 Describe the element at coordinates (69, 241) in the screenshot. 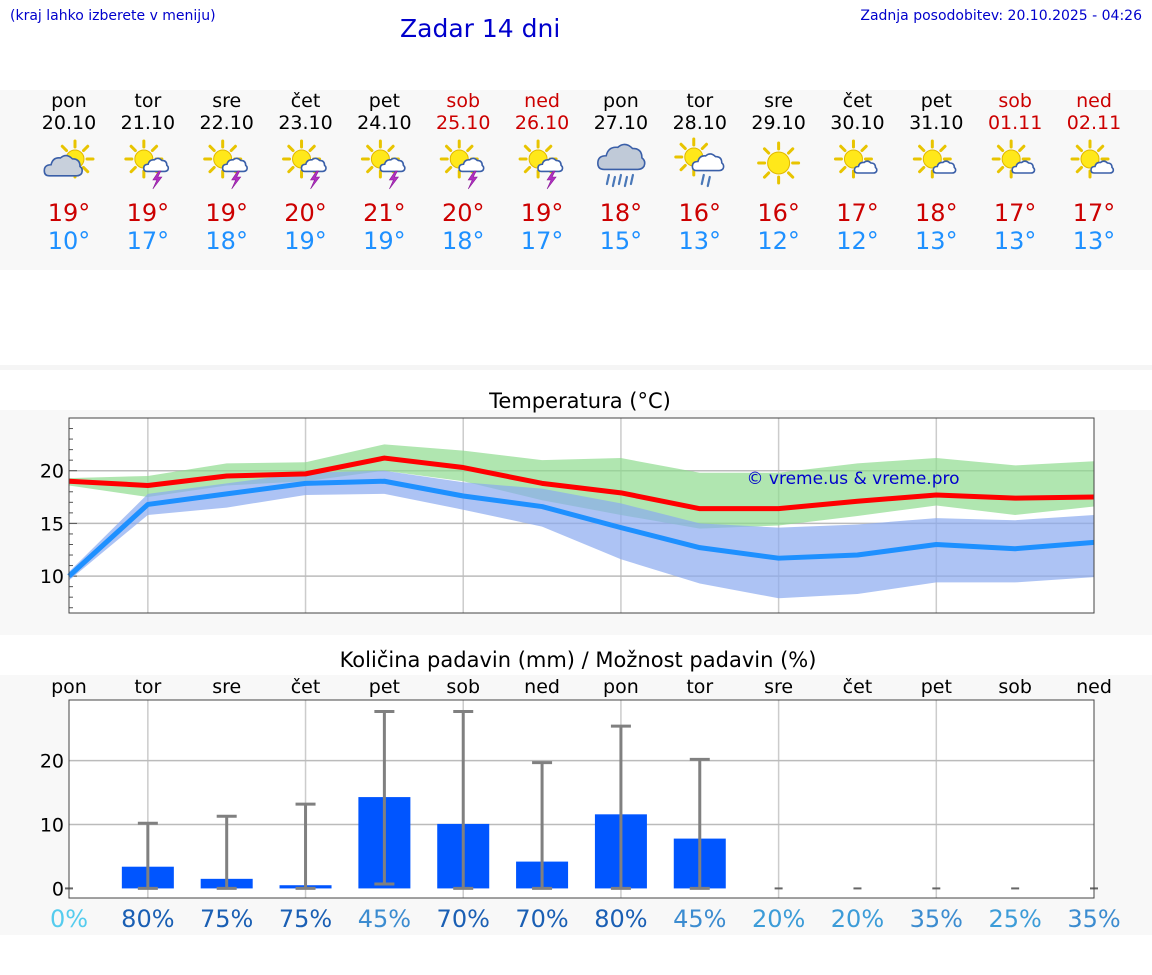

I see `min-temperature: 10°` at that location.